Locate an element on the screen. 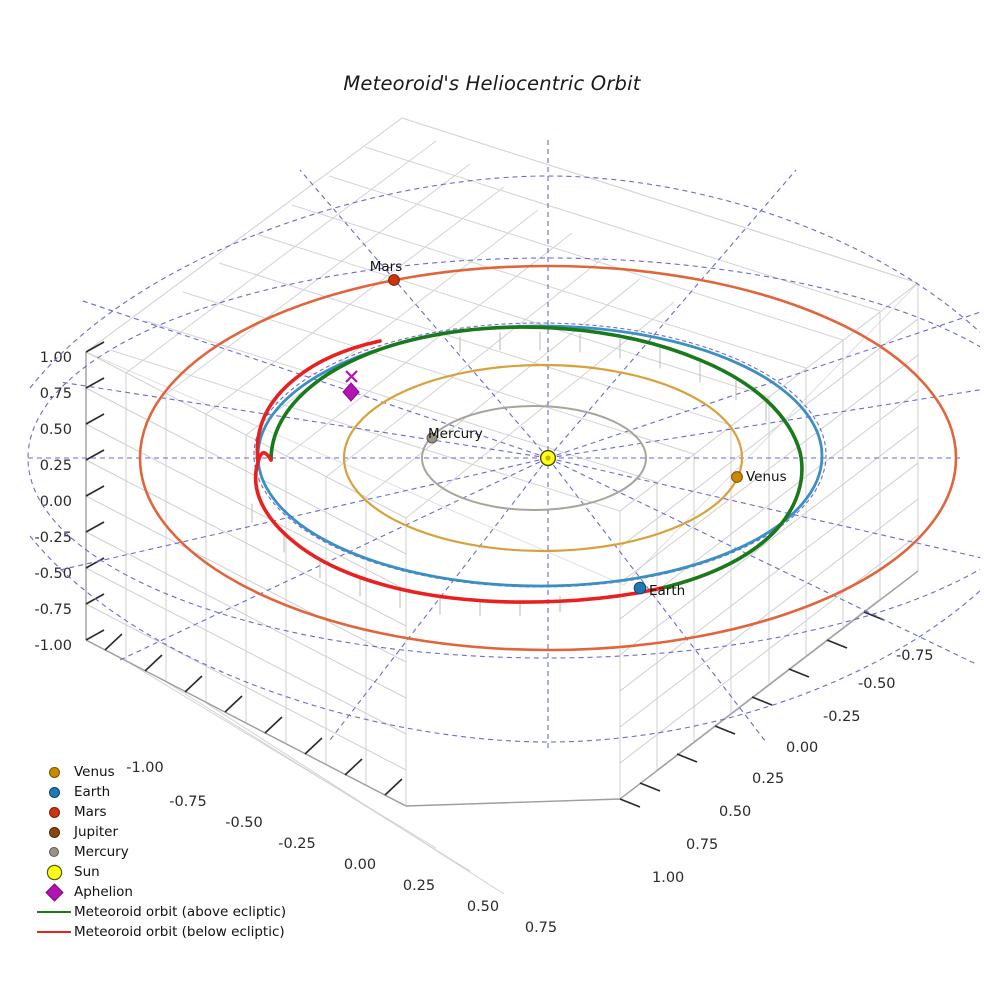  legend-item-meteoroid-below: Meteoroid orbit (below ecliptic) is located at coordinates (184, 932).